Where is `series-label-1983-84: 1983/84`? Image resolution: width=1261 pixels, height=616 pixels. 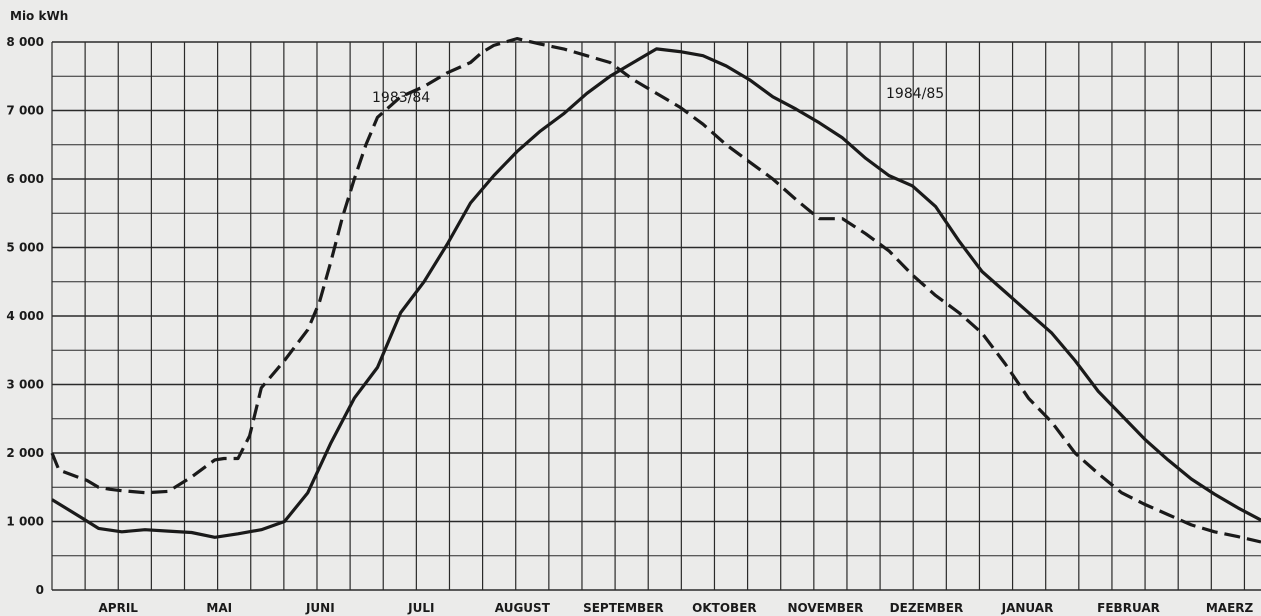
series-label-1983-84: 1983/84 is located at coordinates (401, 98).